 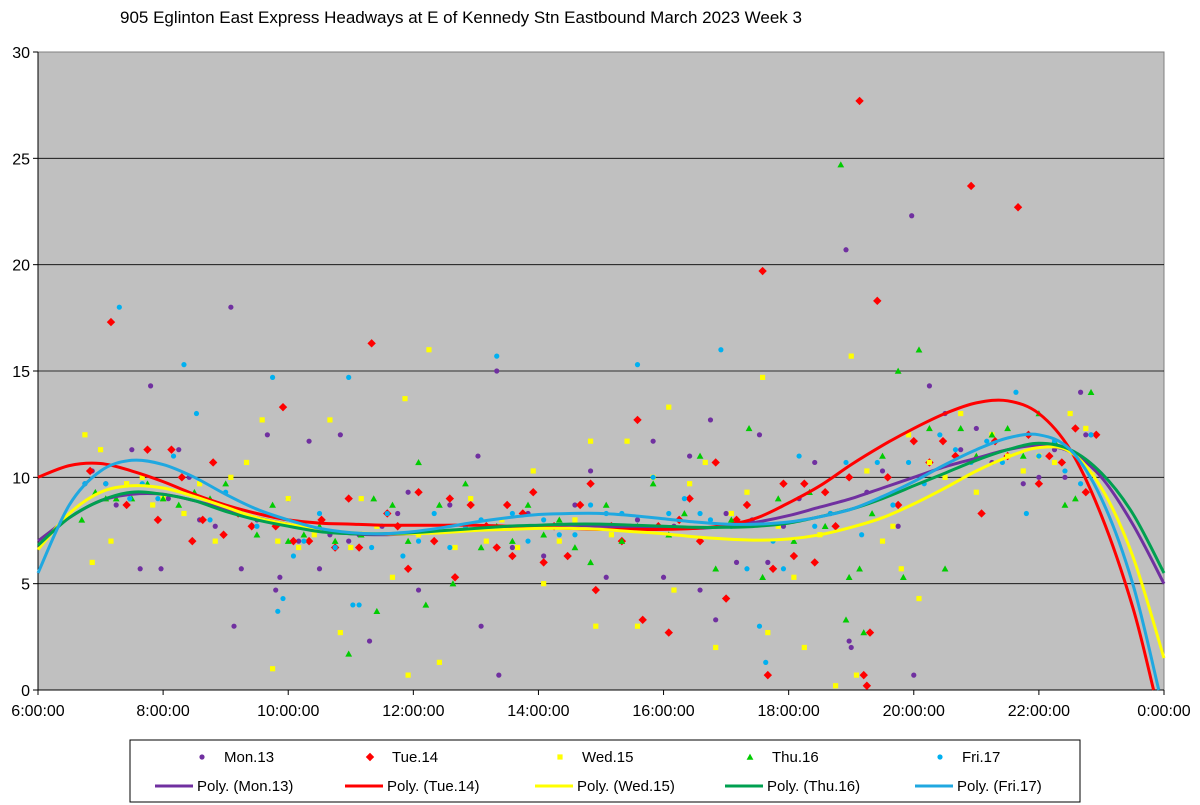 What do you see at coordinates (162, 711) in the screenshot?
I see `x-tick-label: 8:00:00` at bounding box center [162, 711].